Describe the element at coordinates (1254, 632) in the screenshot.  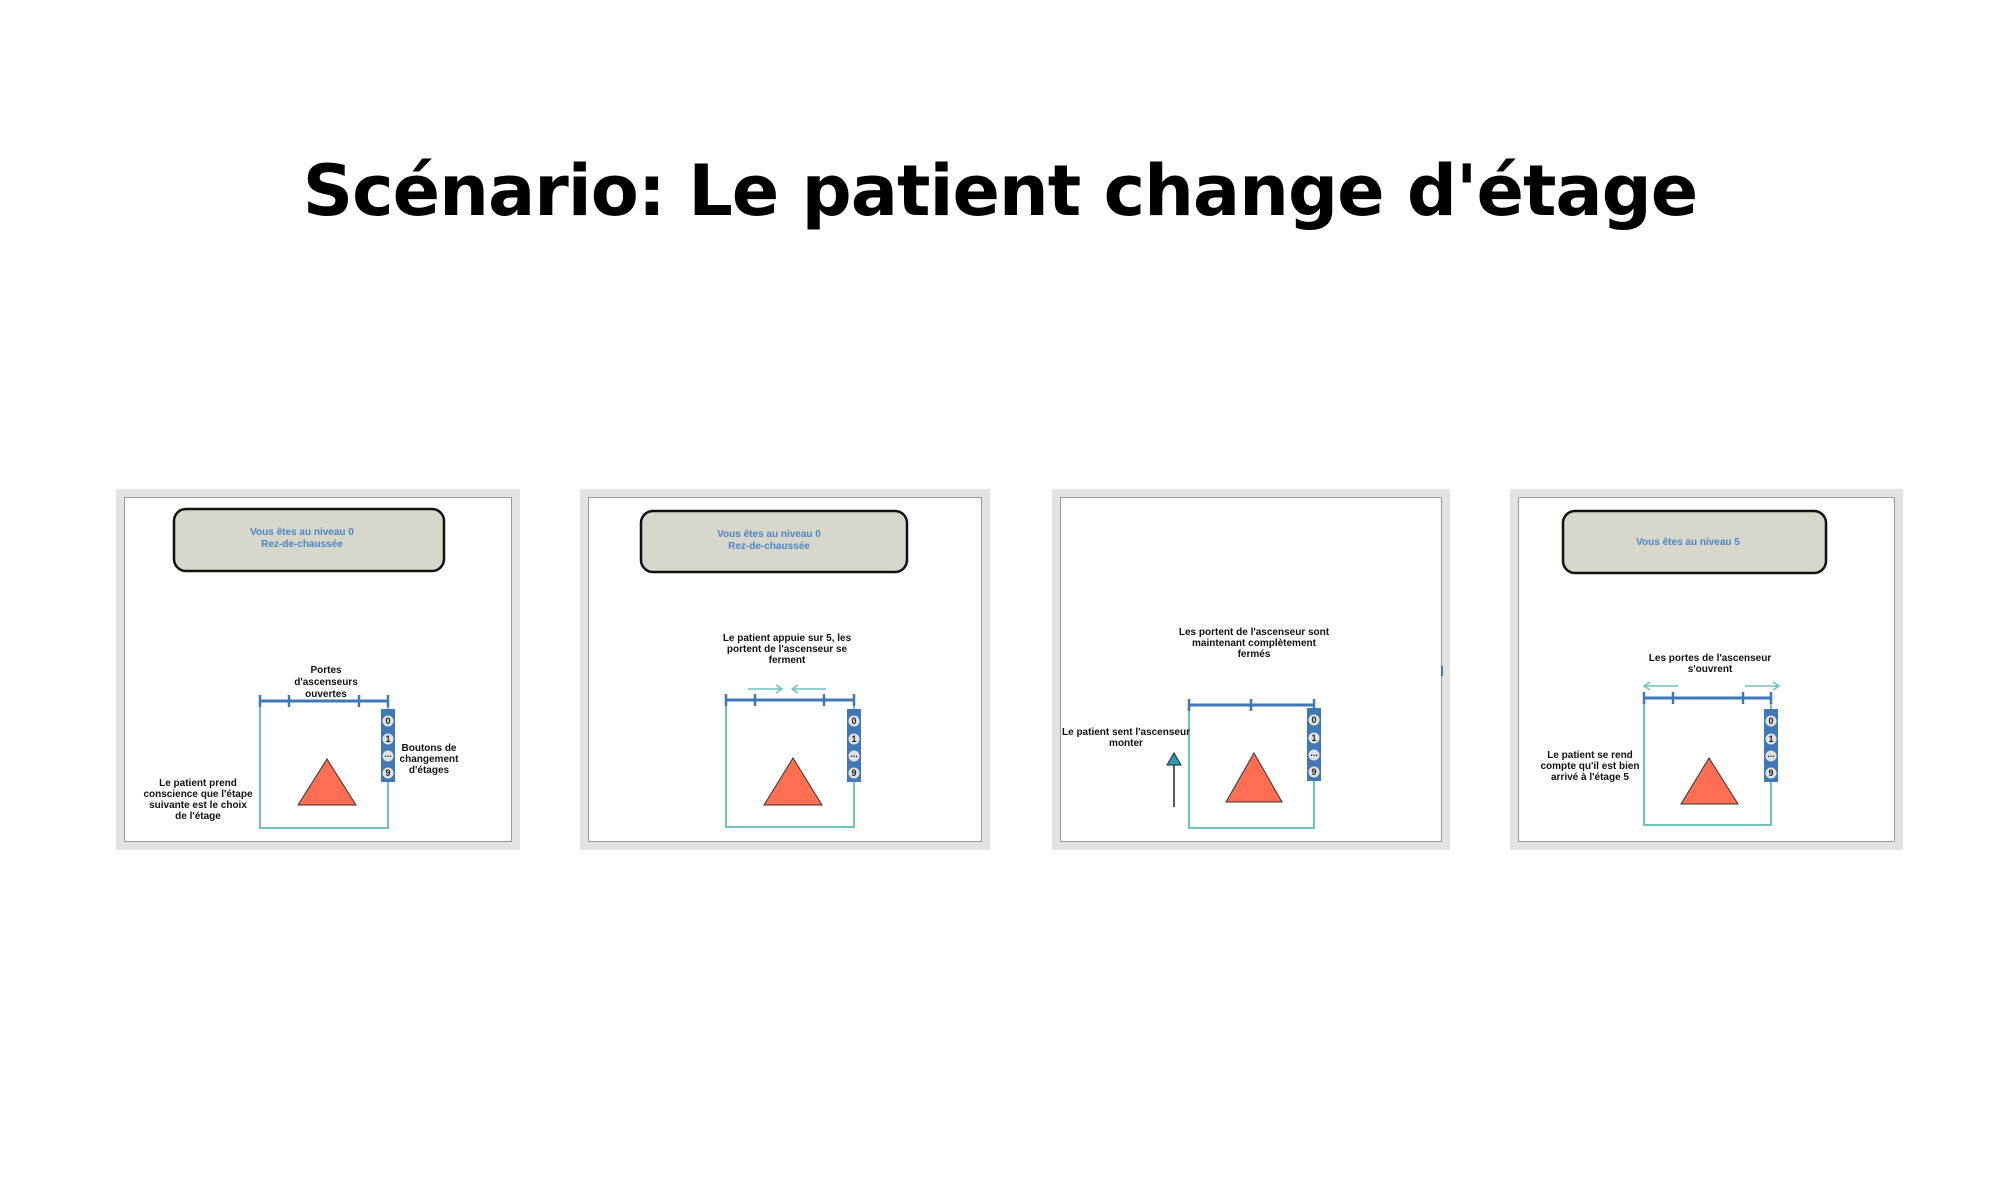
I see `caption-line-1: Les portent de l'ascenseur sont` at that location.